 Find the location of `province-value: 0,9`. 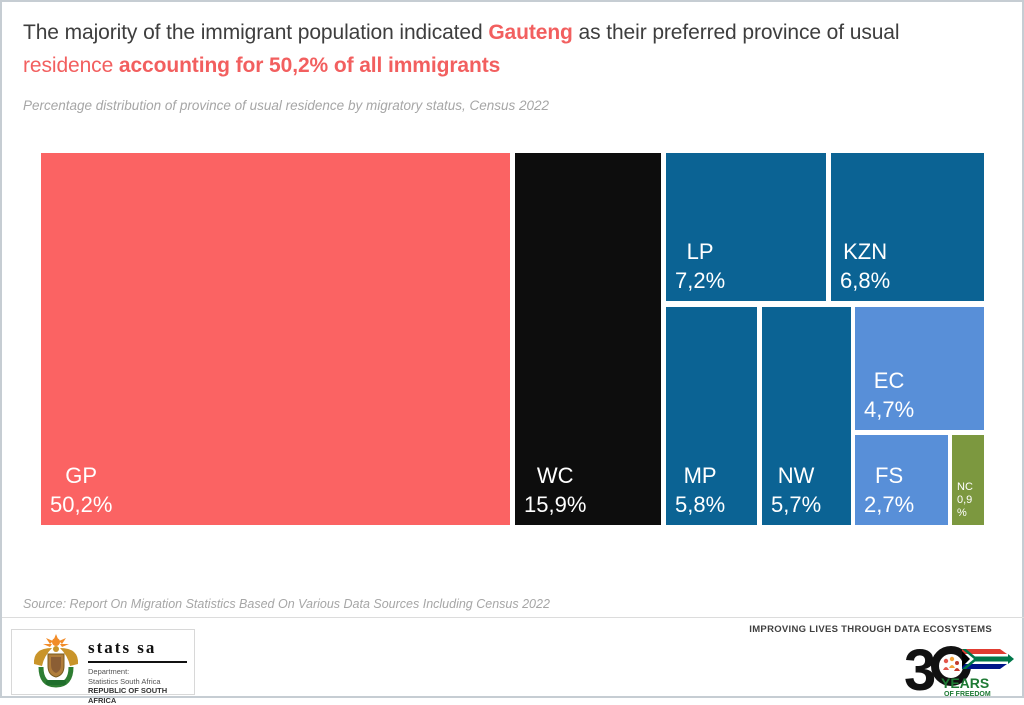

province-value: 0,9 is located at coordinates (965, 500).